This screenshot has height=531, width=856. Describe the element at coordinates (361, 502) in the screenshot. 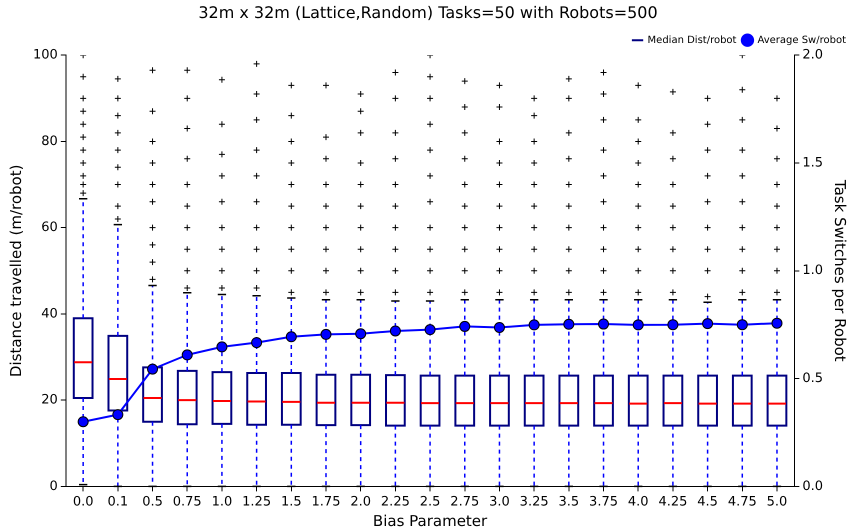

I see `x-tick-label: 2.0` at that location.